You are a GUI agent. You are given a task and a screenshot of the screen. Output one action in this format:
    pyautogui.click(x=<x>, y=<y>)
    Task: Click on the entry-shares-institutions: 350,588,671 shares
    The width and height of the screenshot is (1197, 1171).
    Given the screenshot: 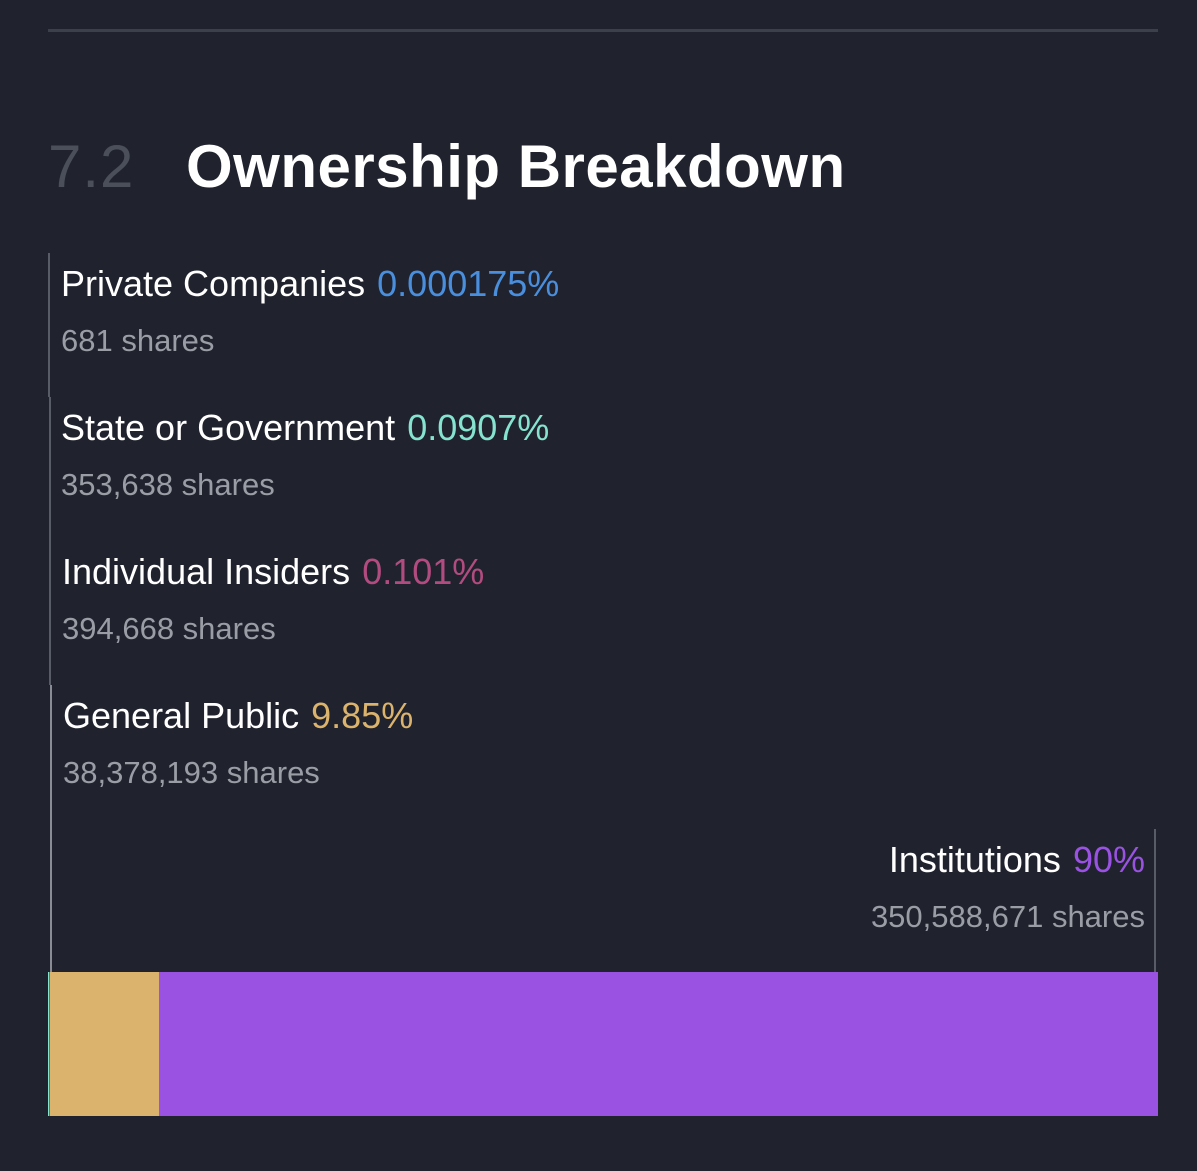 What is the action you would take?
    pyautogui.click(x=1007, y=916)
    